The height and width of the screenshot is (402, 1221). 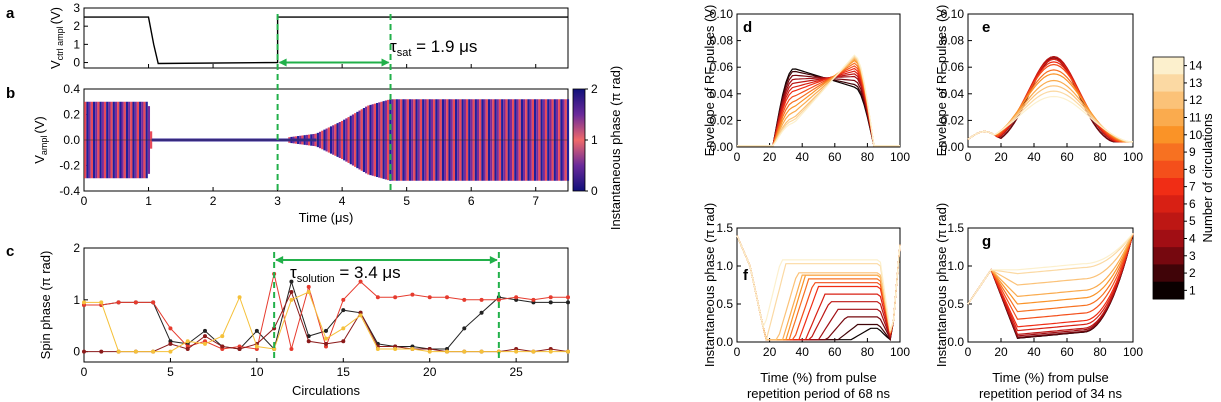 I want to click on y-label-main: V, so click(x=55, y=64).